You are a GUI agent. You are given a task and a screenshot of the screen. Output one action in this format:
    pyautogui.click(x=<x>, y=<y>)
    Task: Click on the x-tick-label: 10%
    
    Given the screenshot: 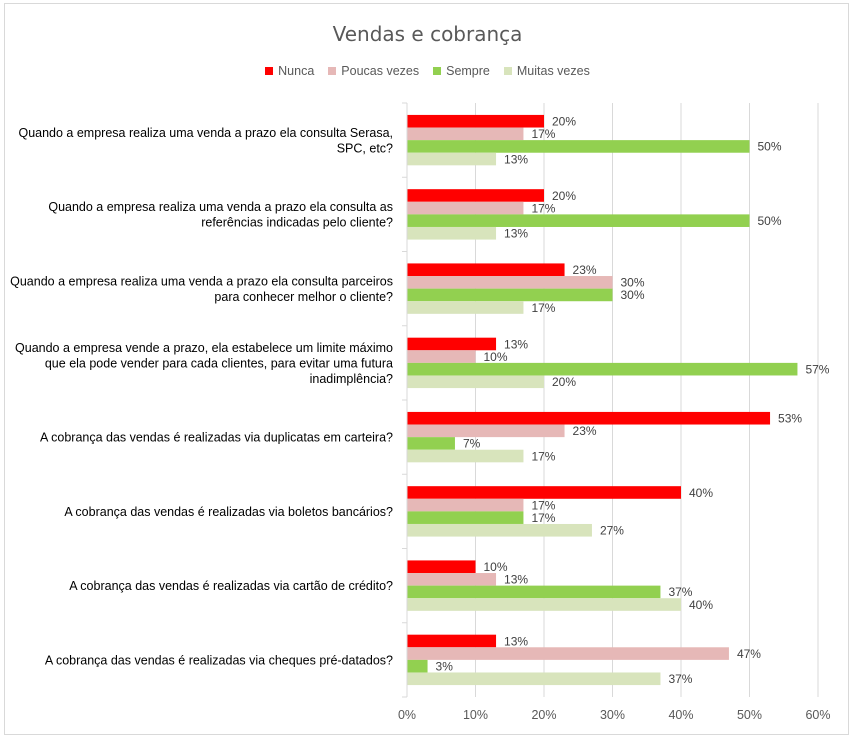 What is the action you would take?
    pyautogui.click(x=475, y=715)
    